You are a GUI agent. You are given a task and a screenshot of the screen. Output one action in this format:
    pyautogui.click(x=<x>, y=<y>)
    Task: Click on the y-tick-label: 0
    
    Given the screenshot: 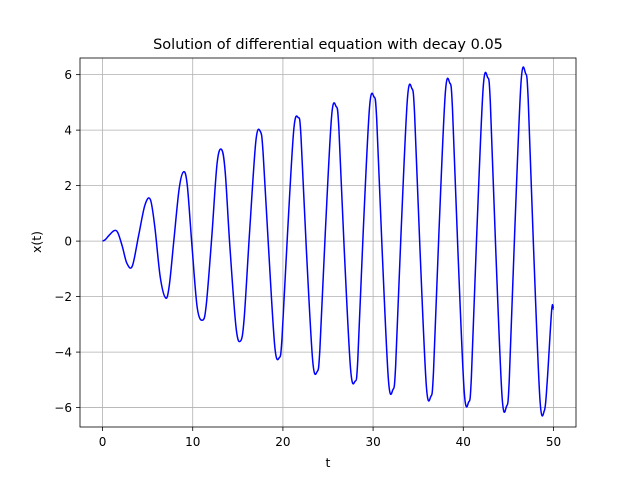 What is the action you would take?
    pyautogui.click(x=68, y=242)
    